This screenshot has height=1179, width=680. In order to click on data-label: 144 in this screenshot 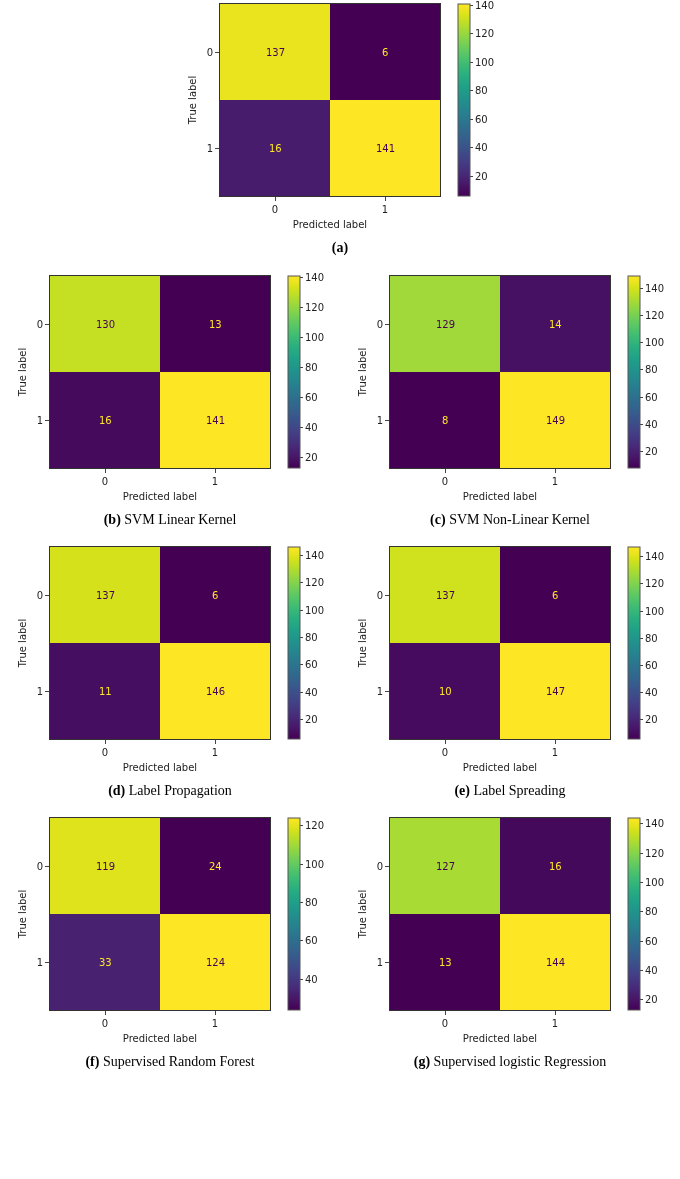, I will do `click(556, 962)`.